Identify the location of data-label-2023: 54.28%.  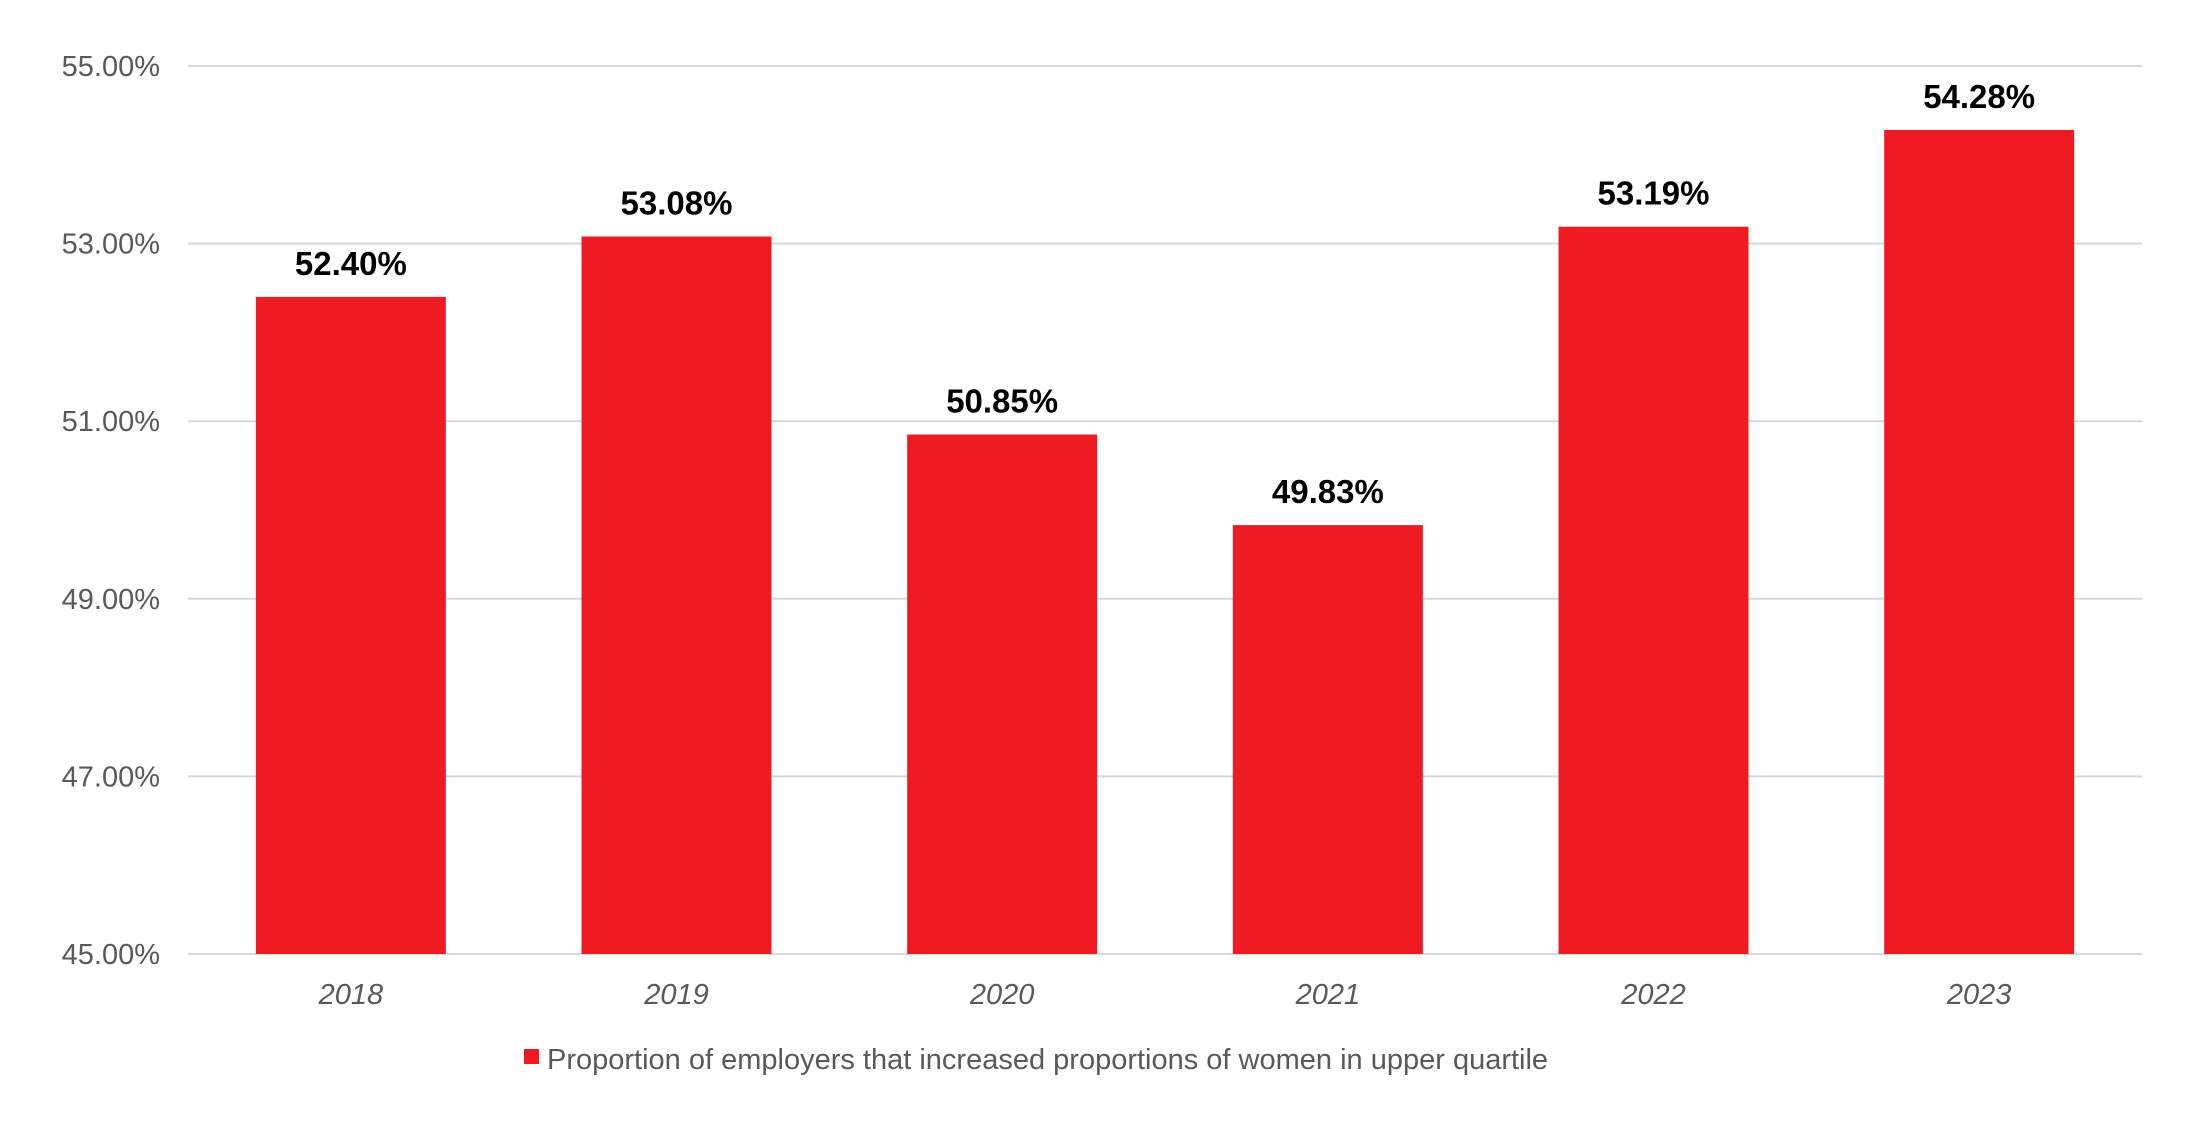
(1979, 96).